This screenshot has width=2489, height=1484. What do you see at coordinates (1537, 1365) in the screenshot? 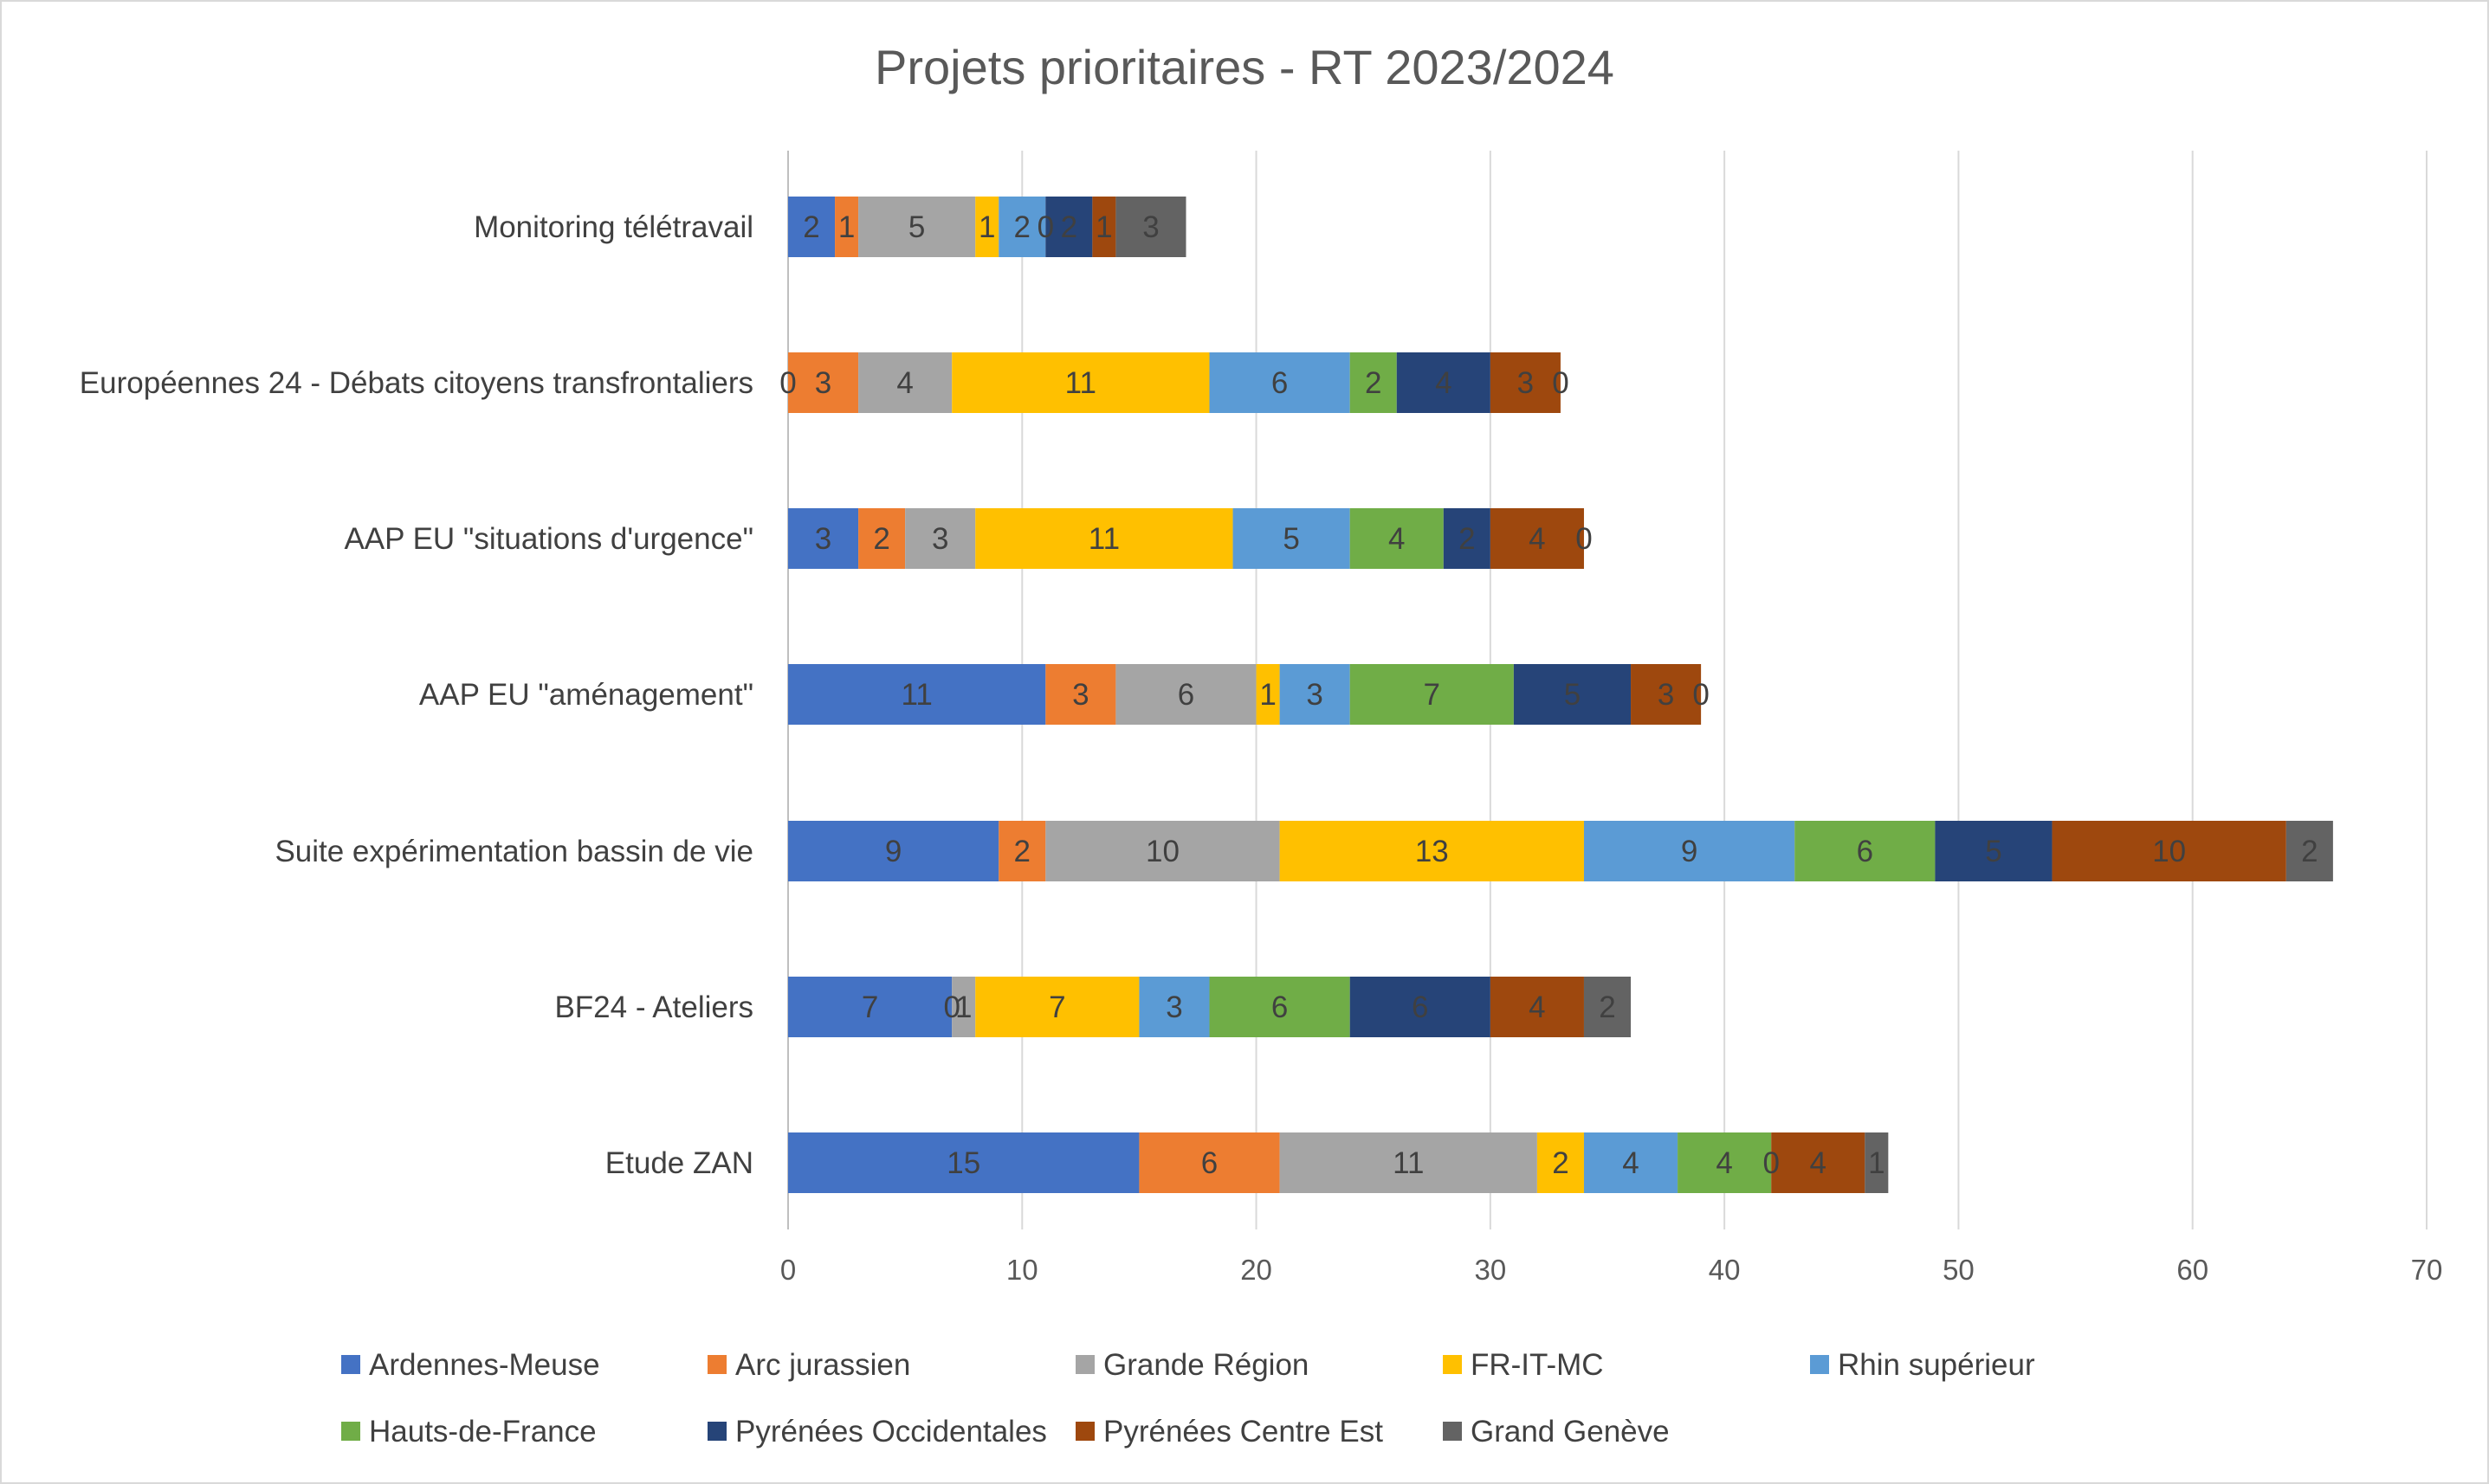
I see `legend-label: FR-IT-MC` at bounding box center [1537, 1365].